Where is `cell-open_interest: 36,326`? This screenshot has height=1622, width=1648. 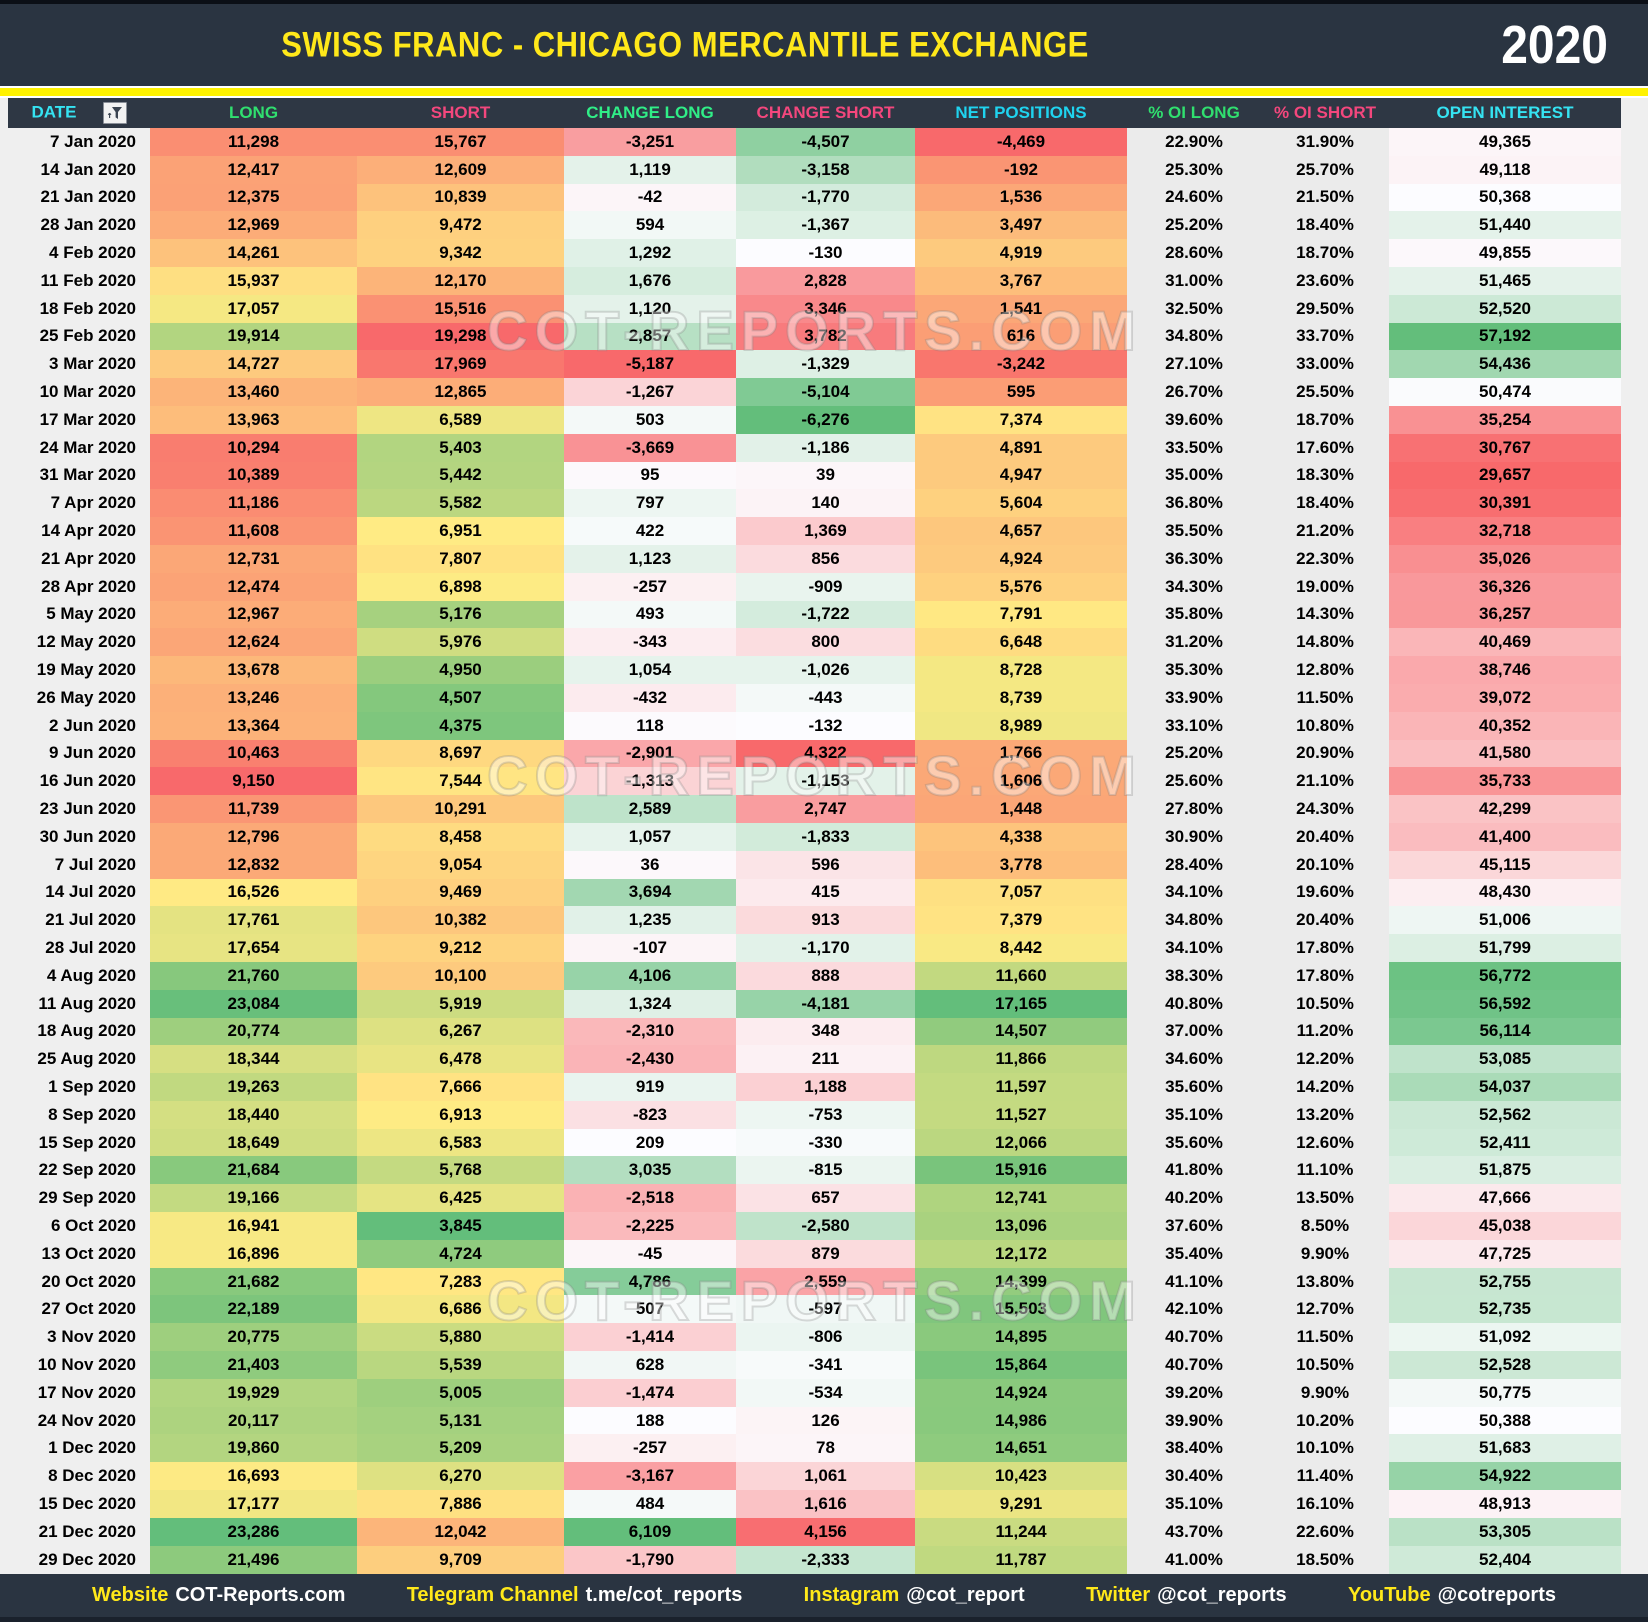 cell-open_interest: 36,326 is located at coordinates (1505, 586).